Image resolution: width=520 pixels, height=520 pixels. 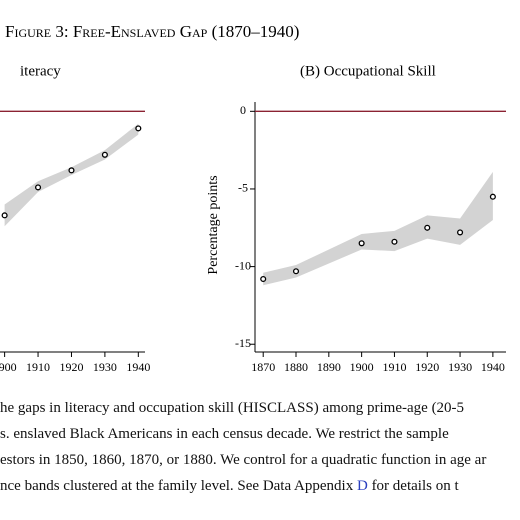 I want to click on x-tick-label: 1890, so click(x=329, y=367).